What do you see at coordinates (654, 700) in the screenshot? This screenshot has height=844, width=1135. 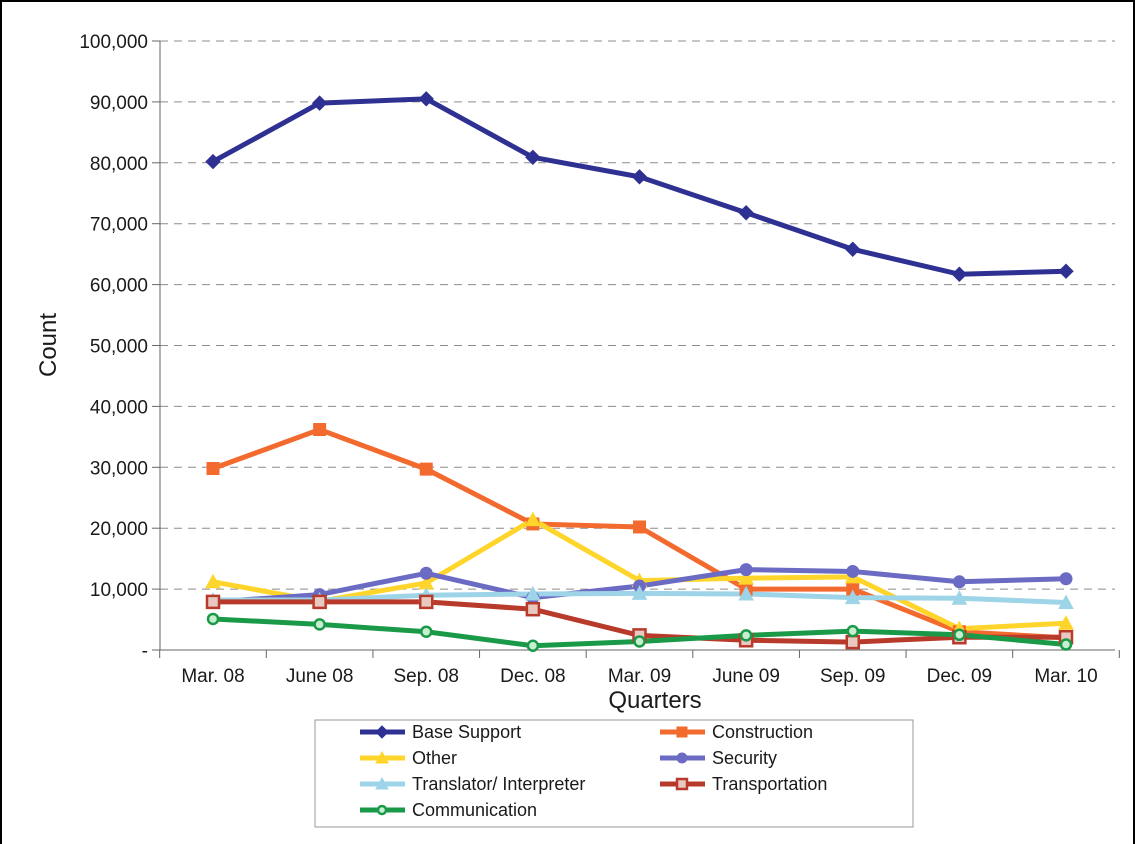 I see `x-axis-title: Quarters` at bounding box center [654, 700].